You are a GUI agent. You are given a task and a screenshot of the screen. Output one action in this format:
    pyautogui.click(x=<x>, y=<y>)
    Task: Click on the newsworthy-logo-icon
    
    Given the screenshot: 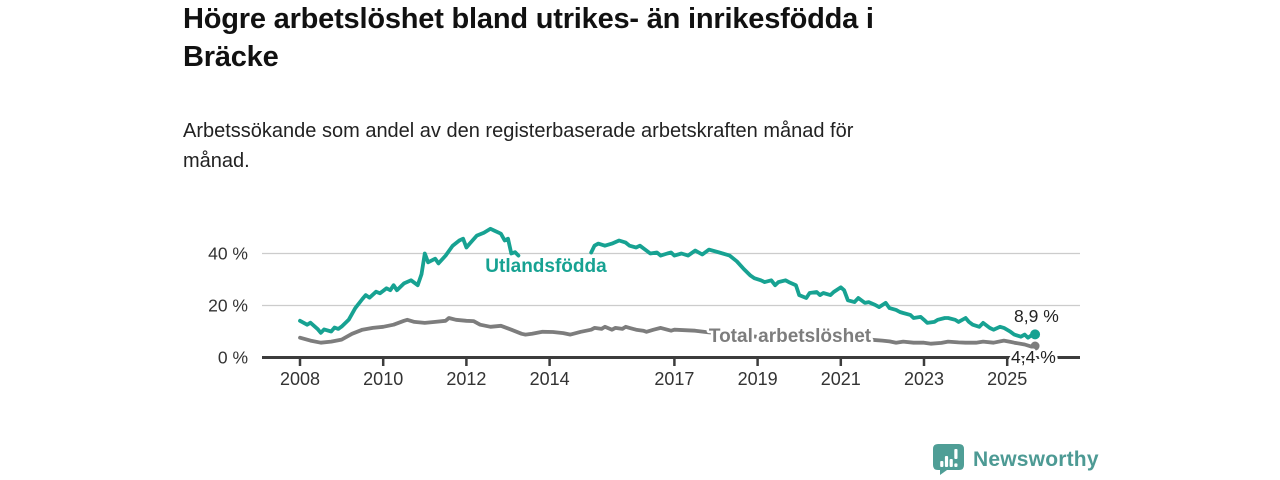 What is the action you would take?
    pyautogui.click(x=948, y=459)
    